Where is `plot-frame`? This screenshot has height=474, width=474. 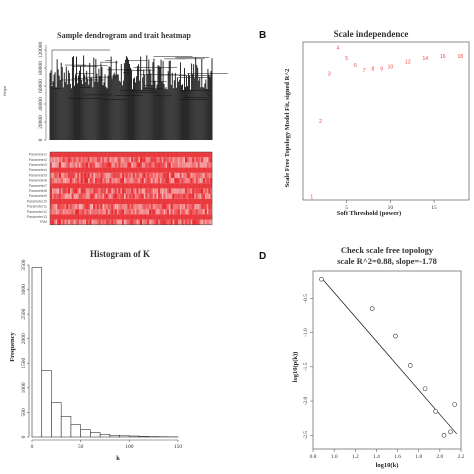
plot-frame is located at coordinates (387, 360).